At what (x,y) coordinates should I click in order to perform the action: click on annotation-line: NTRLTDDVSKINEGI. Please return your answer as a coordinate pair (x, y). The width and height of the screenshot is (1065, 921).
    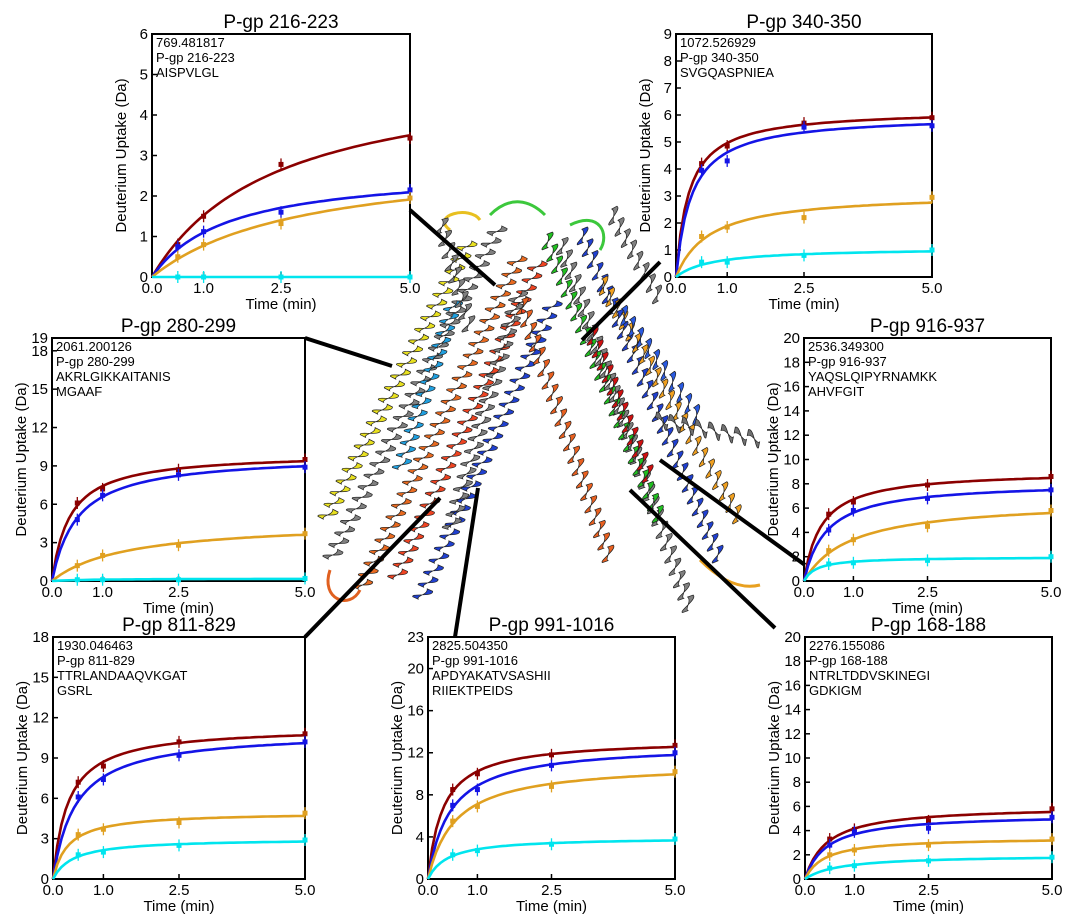
    Looking at the image, I should click on (869, 675).